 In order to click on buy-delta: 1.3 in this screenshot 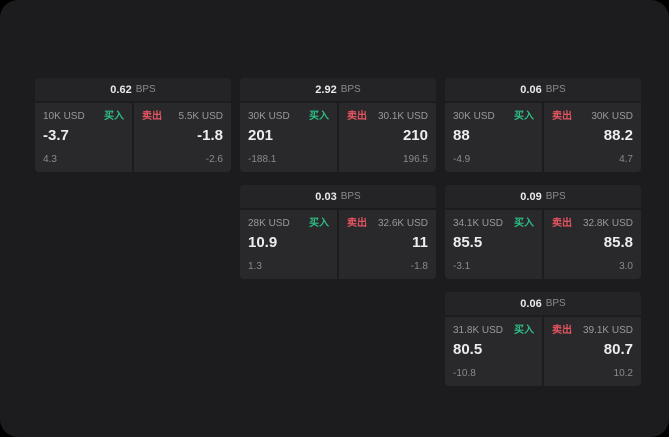, I will do `click(255, 266)`.